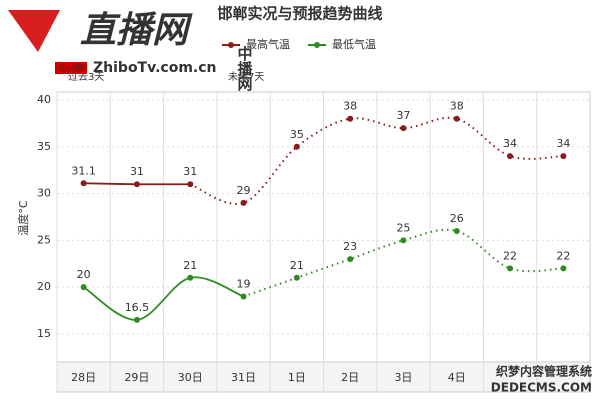 The image size is (600, 400). I want to click on y-axis-label: 温度°C, so click(23, 217).